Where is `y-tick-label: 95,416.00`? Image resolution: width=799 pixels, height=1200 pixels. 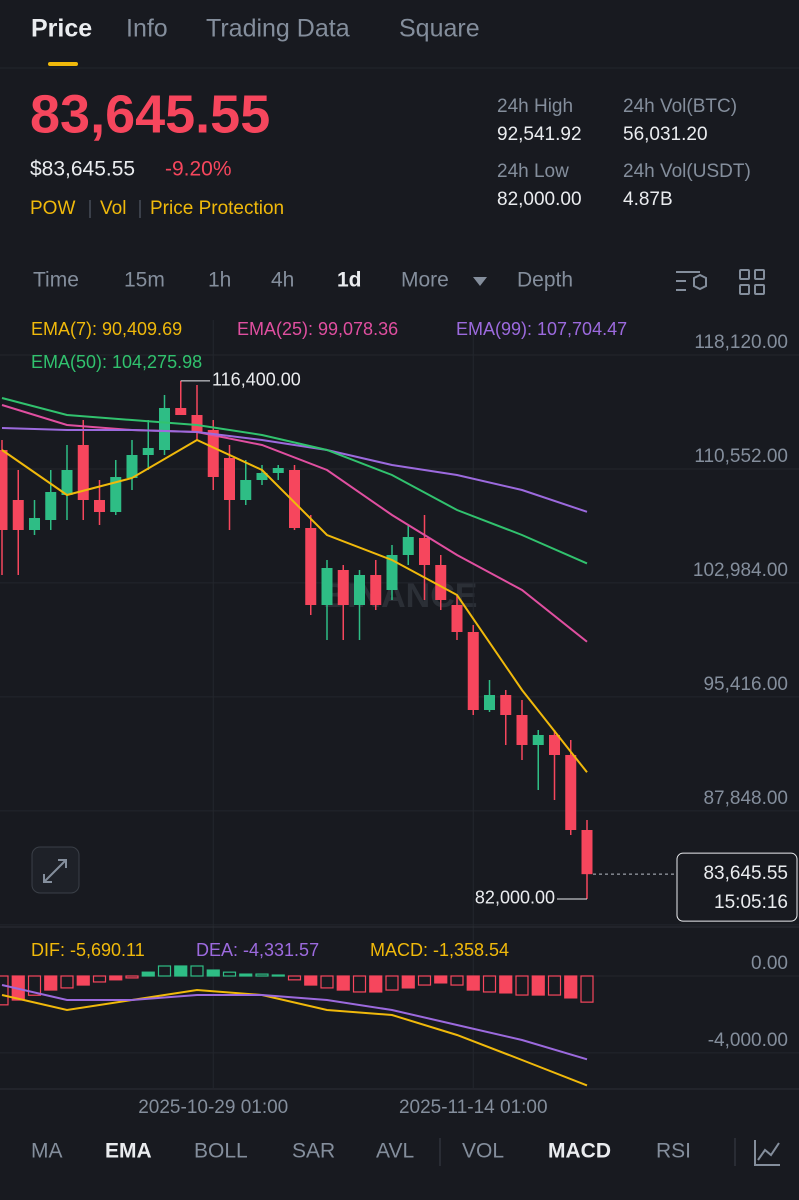 y-tick-label: 95,416.00 is located at coordinates (745, 684).